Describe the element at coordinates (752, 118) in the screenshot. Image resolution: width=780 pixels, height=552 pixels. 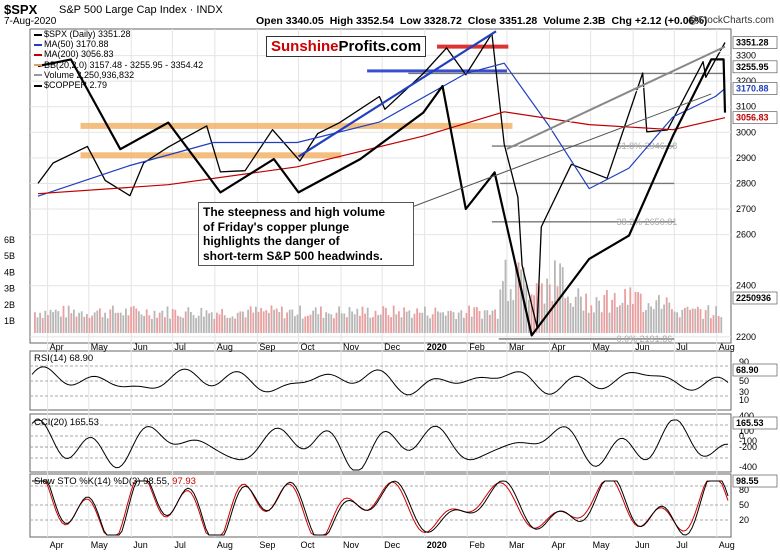
I see `ma200-value-tag: 3056.83` at that location.